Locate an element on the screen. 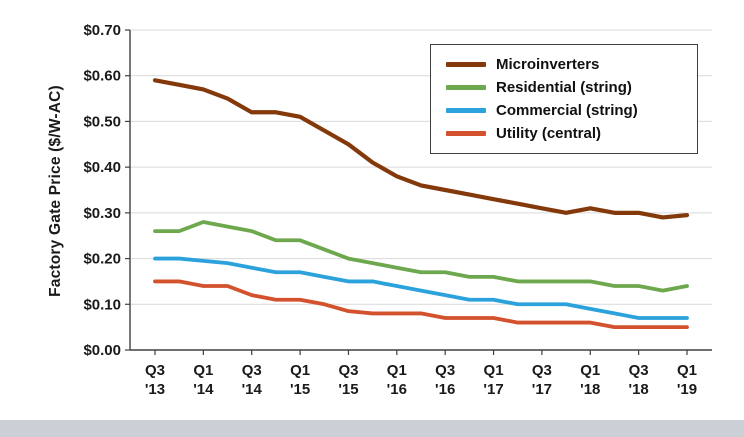 The image size is (744, 437). legend-label: Commercial (string) is located at coordinates (567, 110).